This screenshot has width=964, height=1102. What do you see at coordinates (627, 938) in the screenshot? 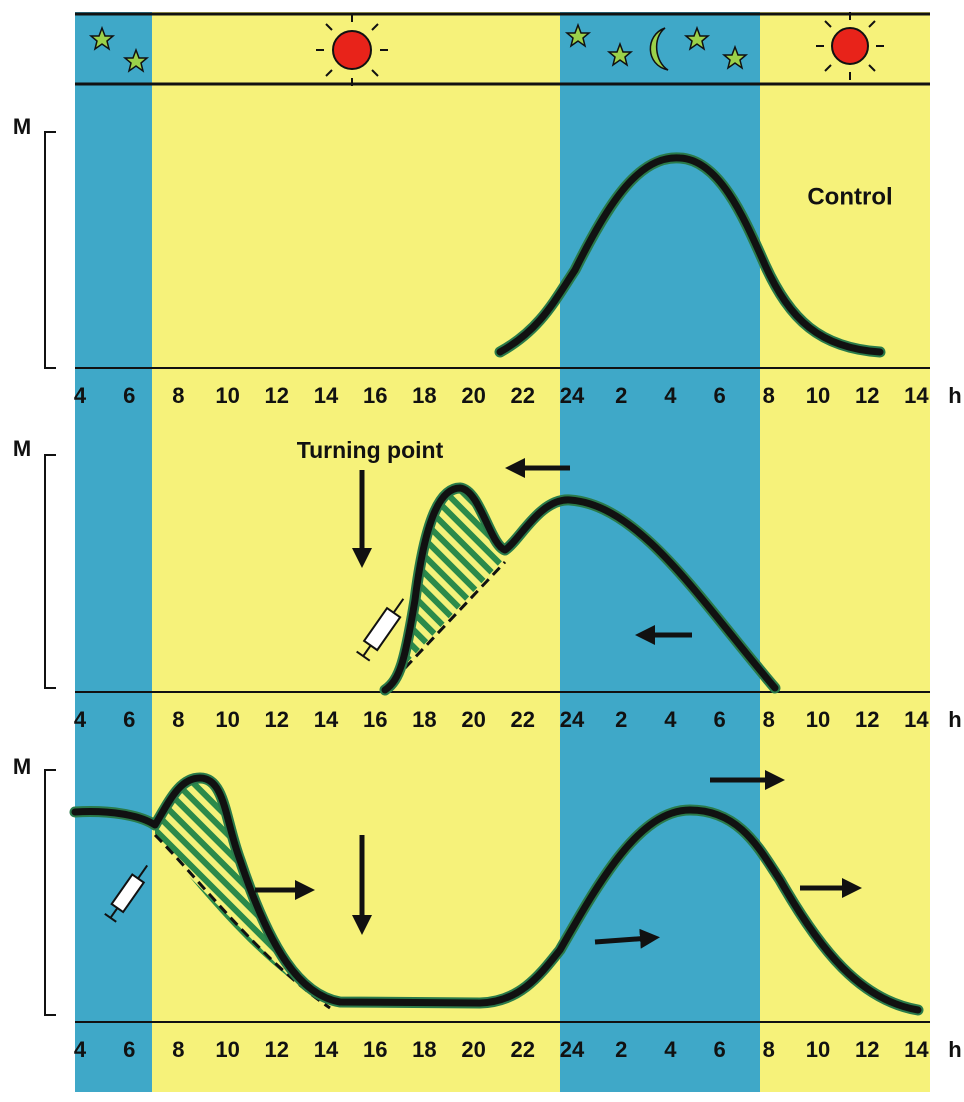
I see `arrow` at bounding box center [627, 938].